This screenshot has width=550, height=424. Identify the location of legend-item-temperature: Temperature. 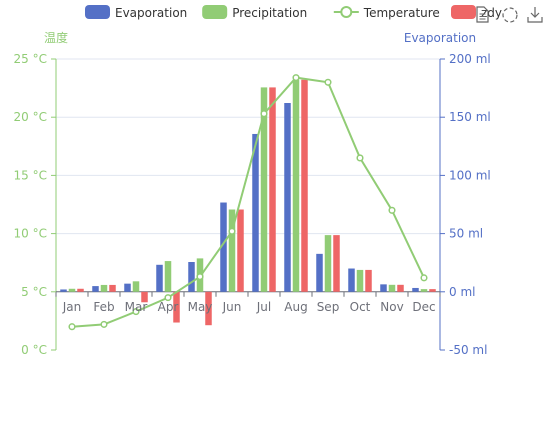
(386, 13).